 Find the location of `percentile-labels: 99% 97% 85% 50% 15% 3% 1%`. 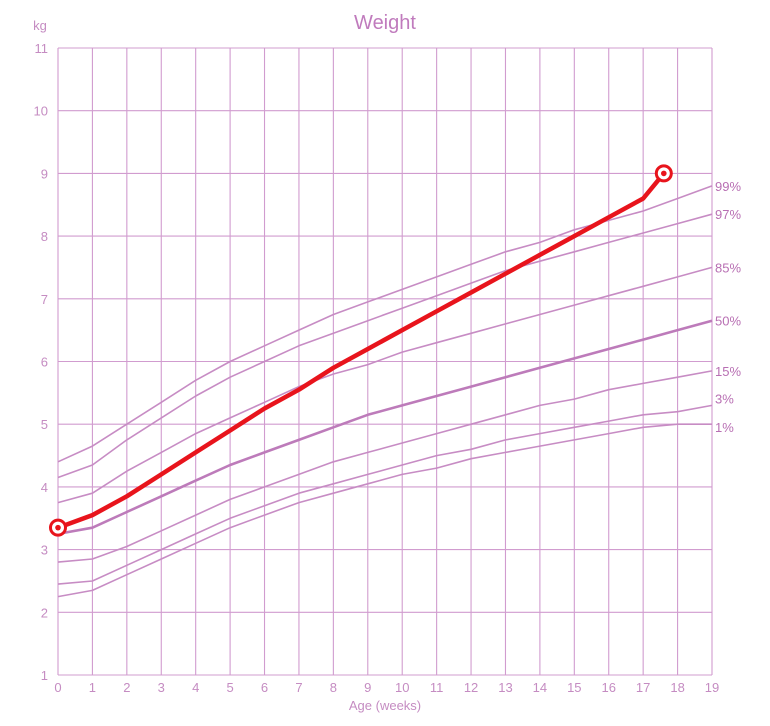

percentile-labels: 99% 97% 85% 50% 15% 3% 1% is located at coordinates (728, 307).